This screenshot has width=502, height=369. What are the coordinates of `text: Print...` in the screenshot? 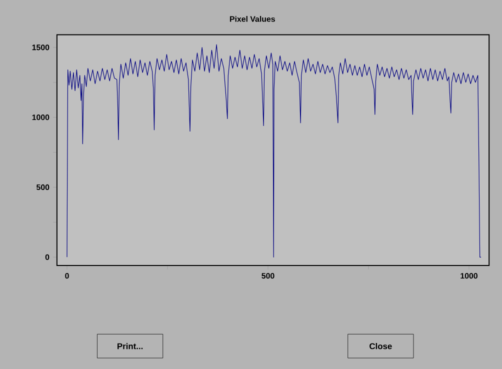 It's located at (130, 346).